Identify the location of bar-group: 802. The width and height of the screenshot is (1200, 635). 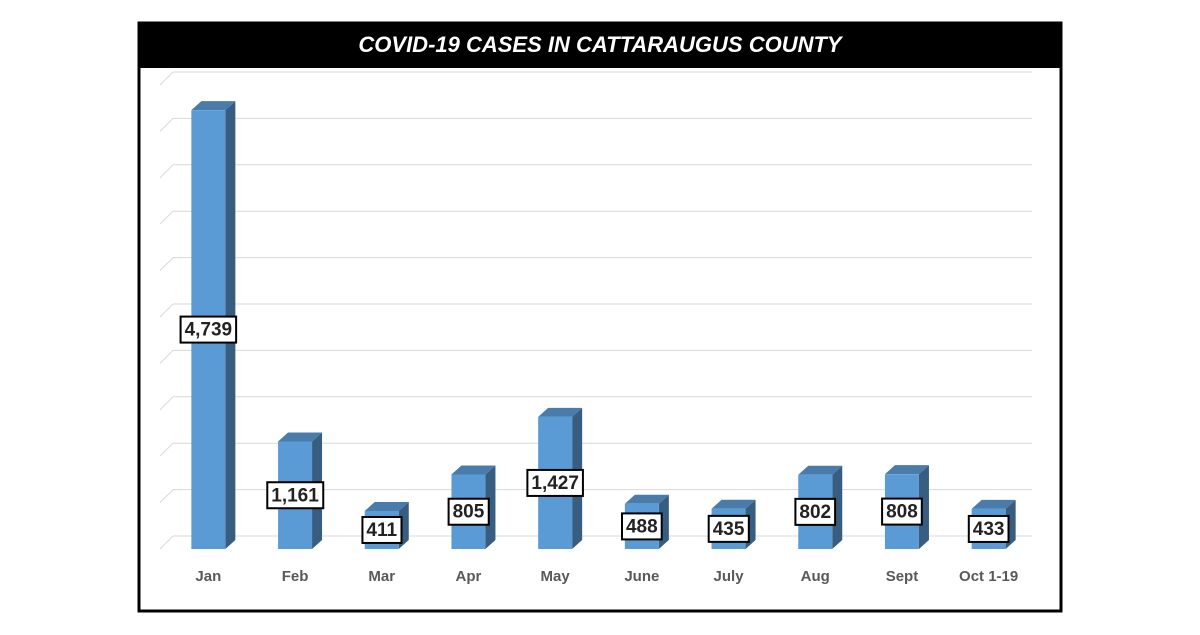
(818, 507).